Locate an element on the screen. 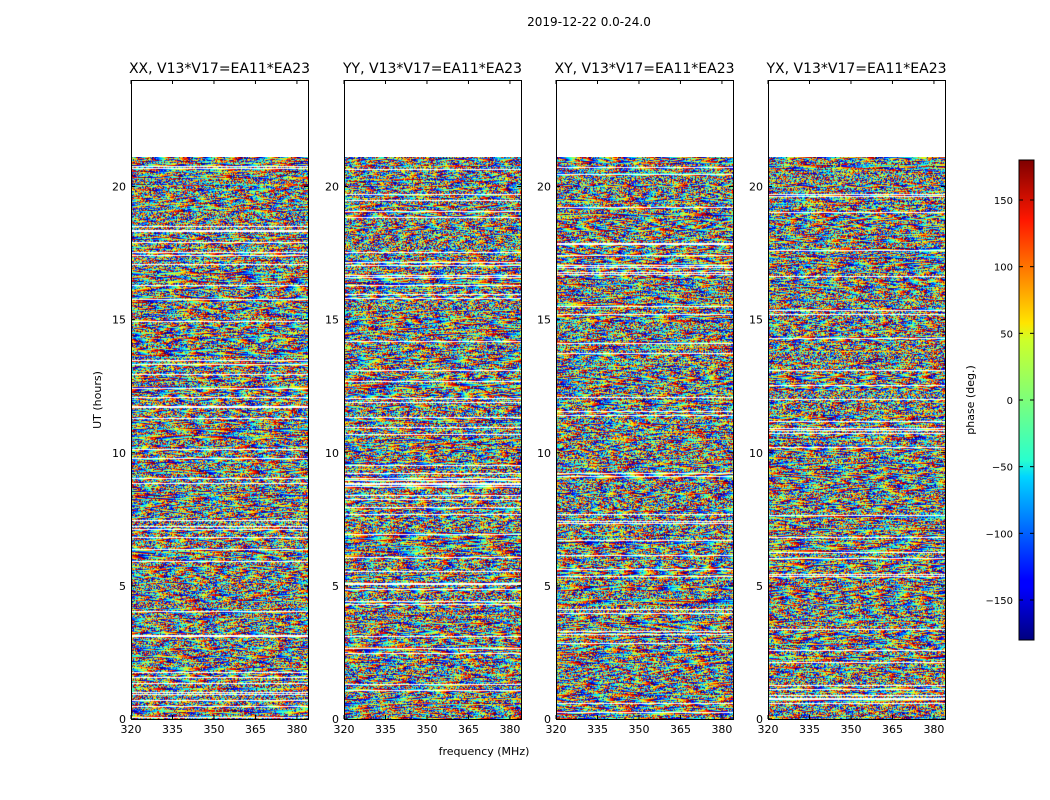 This screenshot has width=1050, height=800. panel-title: XY, V13*V17=EA11*EA23 is located at coordinates (644, 69).